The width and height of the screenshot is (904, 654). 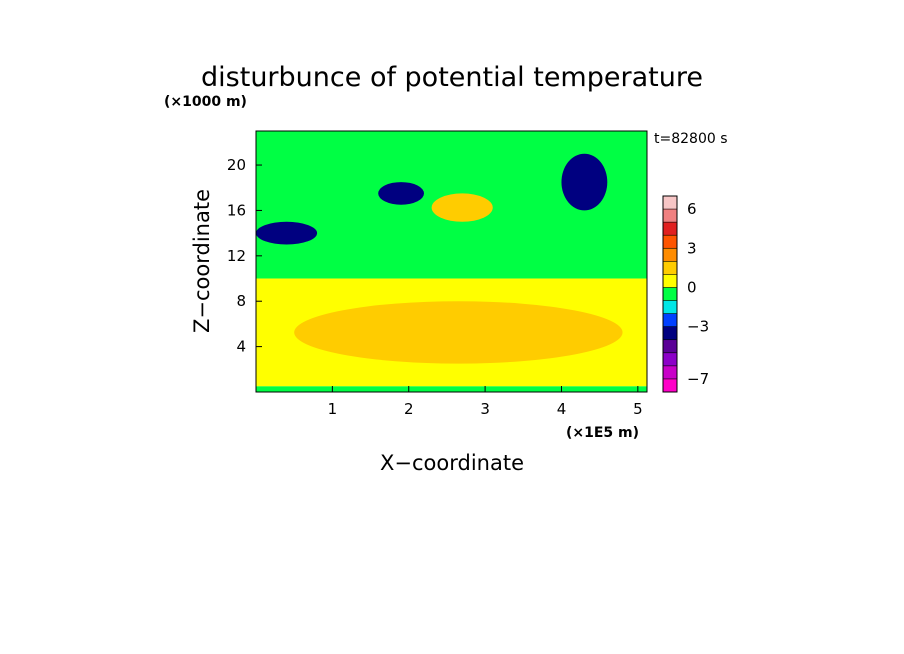 What do you see at coordinates (401, 193) in the screenshot?
I see `region-cold-streak-mid` at bounding box center [401, 193].